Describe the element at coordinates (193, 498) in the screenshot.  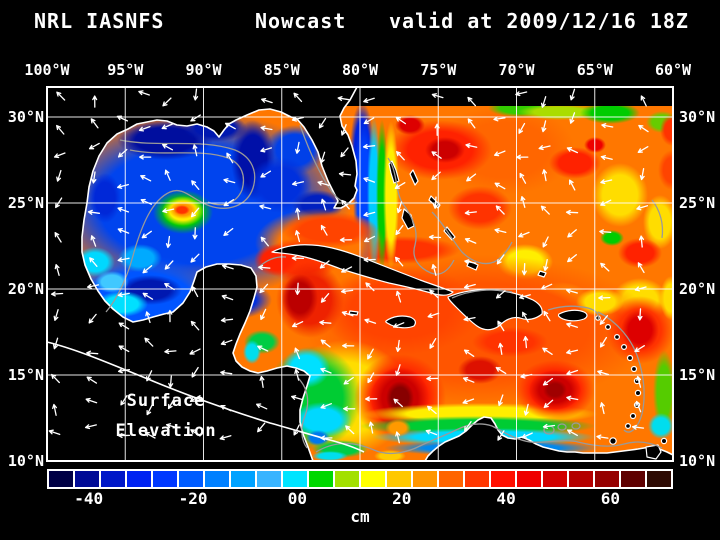
I see `colorbar-tick-label: -20` at that location.